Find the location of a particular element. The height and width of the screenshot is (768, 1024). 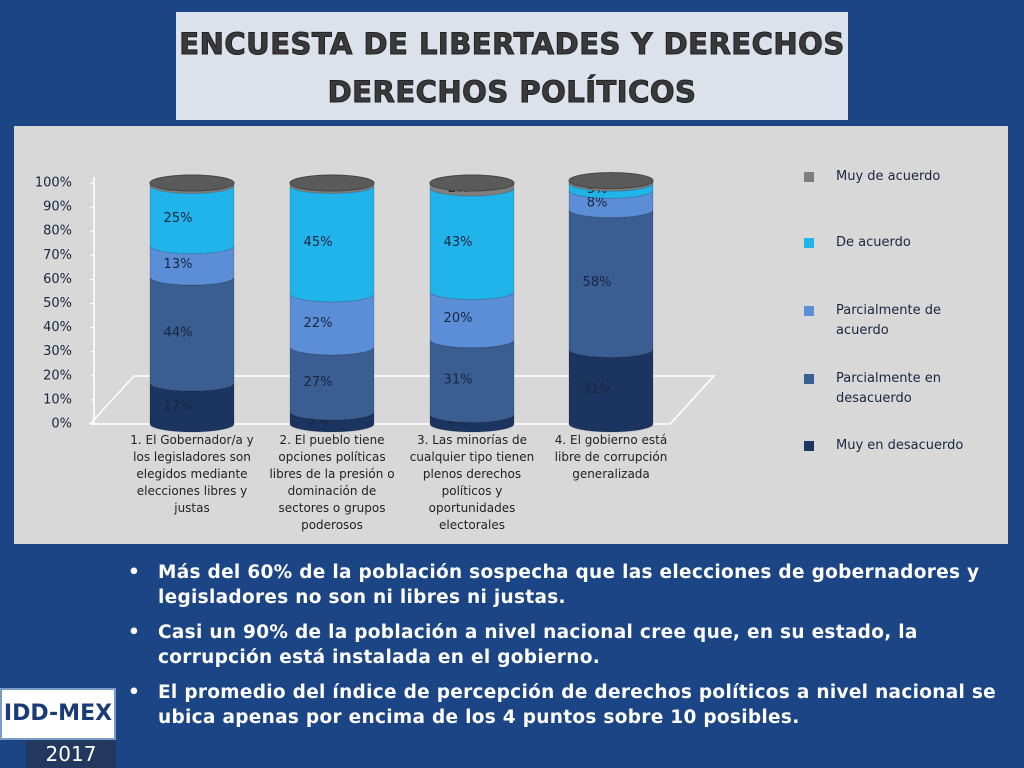

y-tick-label: 0% is located at coordinates (61, 424).